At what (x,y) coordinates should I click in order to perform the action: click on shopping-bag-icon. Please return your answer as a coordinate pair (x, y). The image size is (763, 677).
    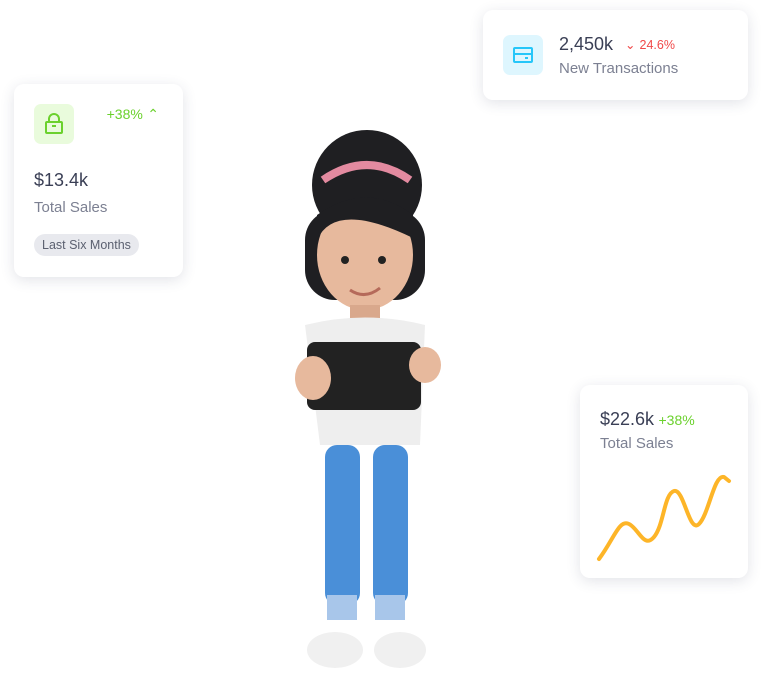
    Looking at the image, I should click on (54, 124).